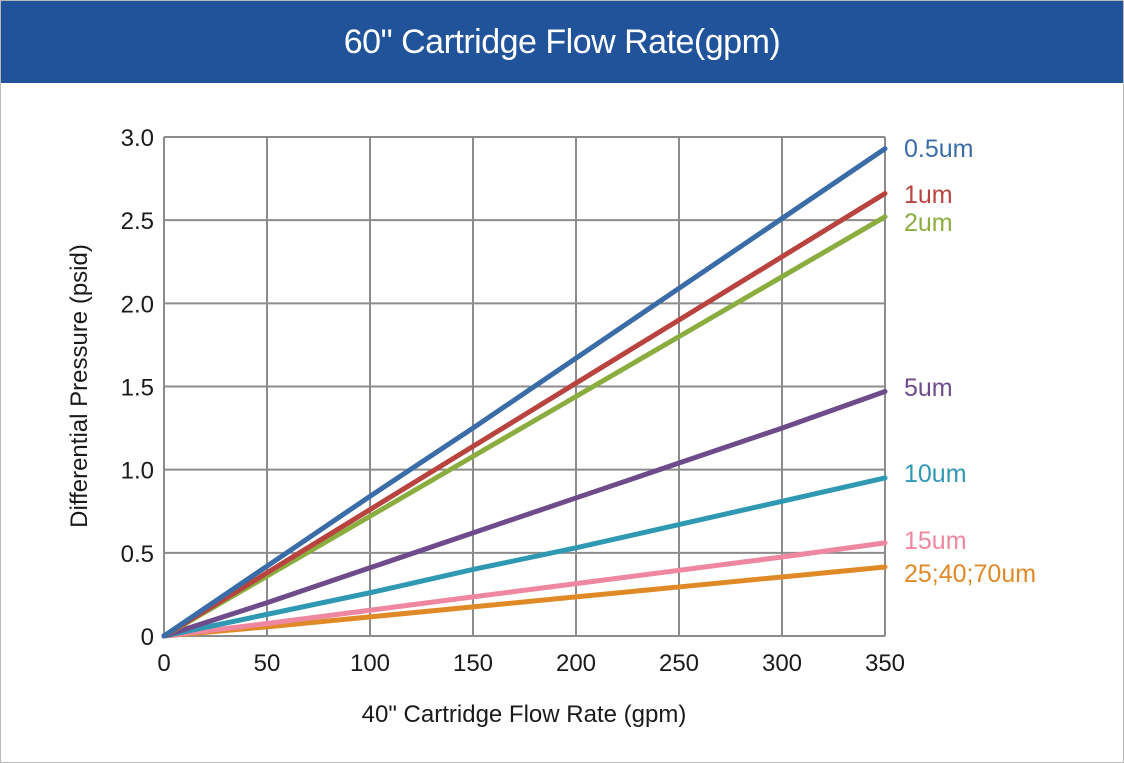 The image size is (1124, 763). What do you see at coordinates (885, 663) in the screenshot?
I see `x-tick-label: 350` at bounding box center [885, 663].